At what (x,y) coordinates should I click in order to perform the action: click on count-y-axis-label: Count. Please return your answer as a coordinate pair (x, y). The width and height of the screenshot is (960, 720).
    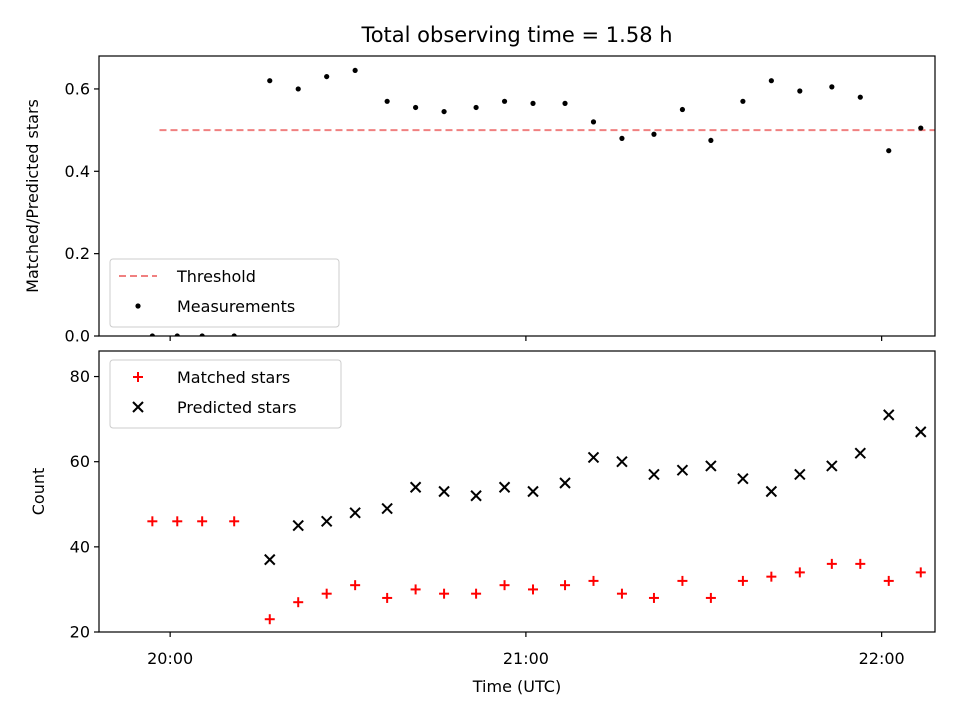
    Looking at the image, I should click on (38, 492).